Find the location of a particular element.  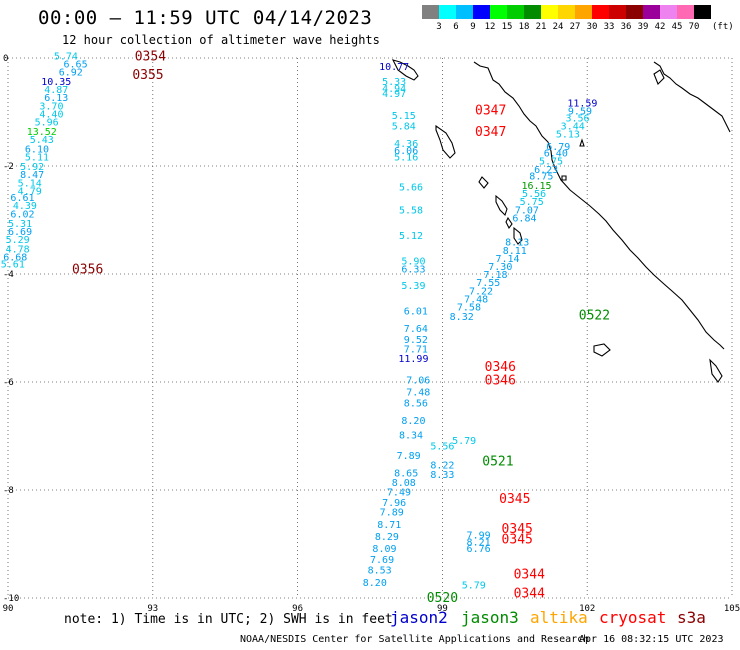

pass-time-label: 0520 is located at coordinates (442, 598).